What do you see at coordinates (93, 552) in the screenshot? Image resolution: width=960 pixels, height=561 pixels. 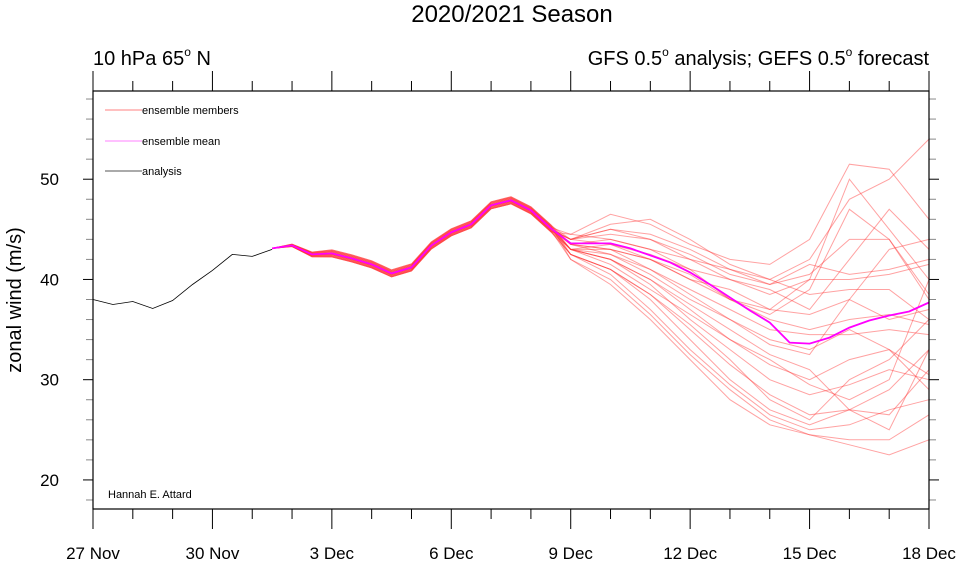 I see `x-tick-label: 27 Nov` at bounding box center [93, 552].